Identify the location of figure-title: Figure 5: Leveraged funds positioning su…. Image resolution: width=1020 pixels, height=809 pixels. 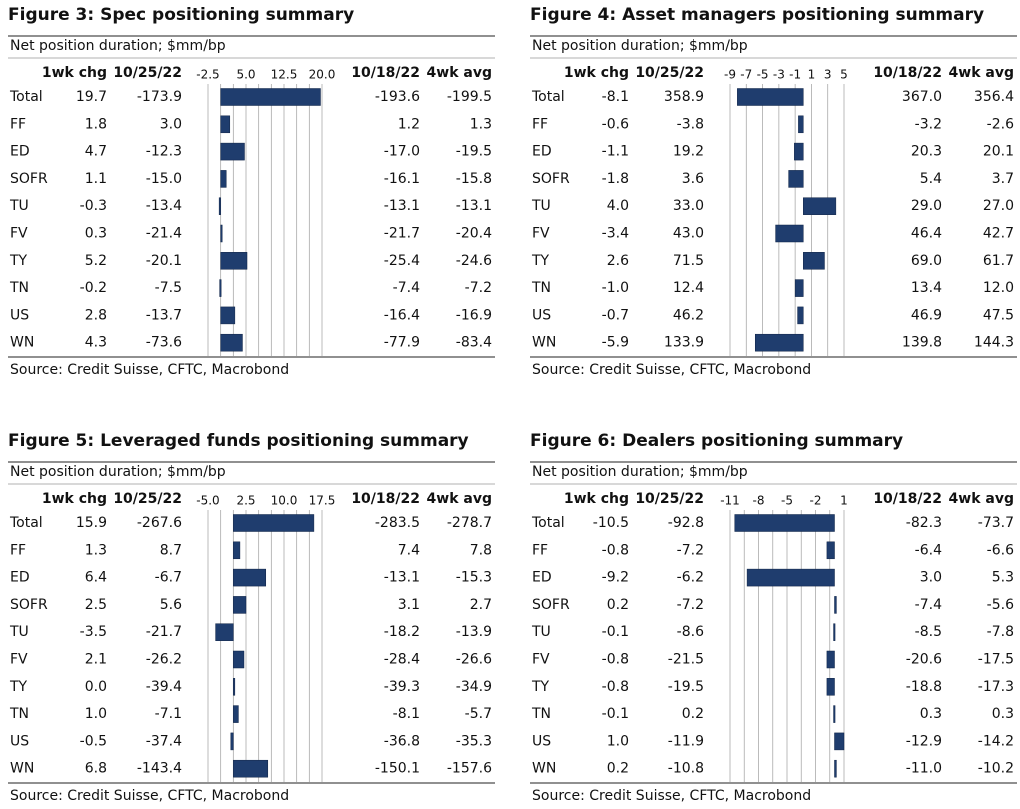
(238, 441).